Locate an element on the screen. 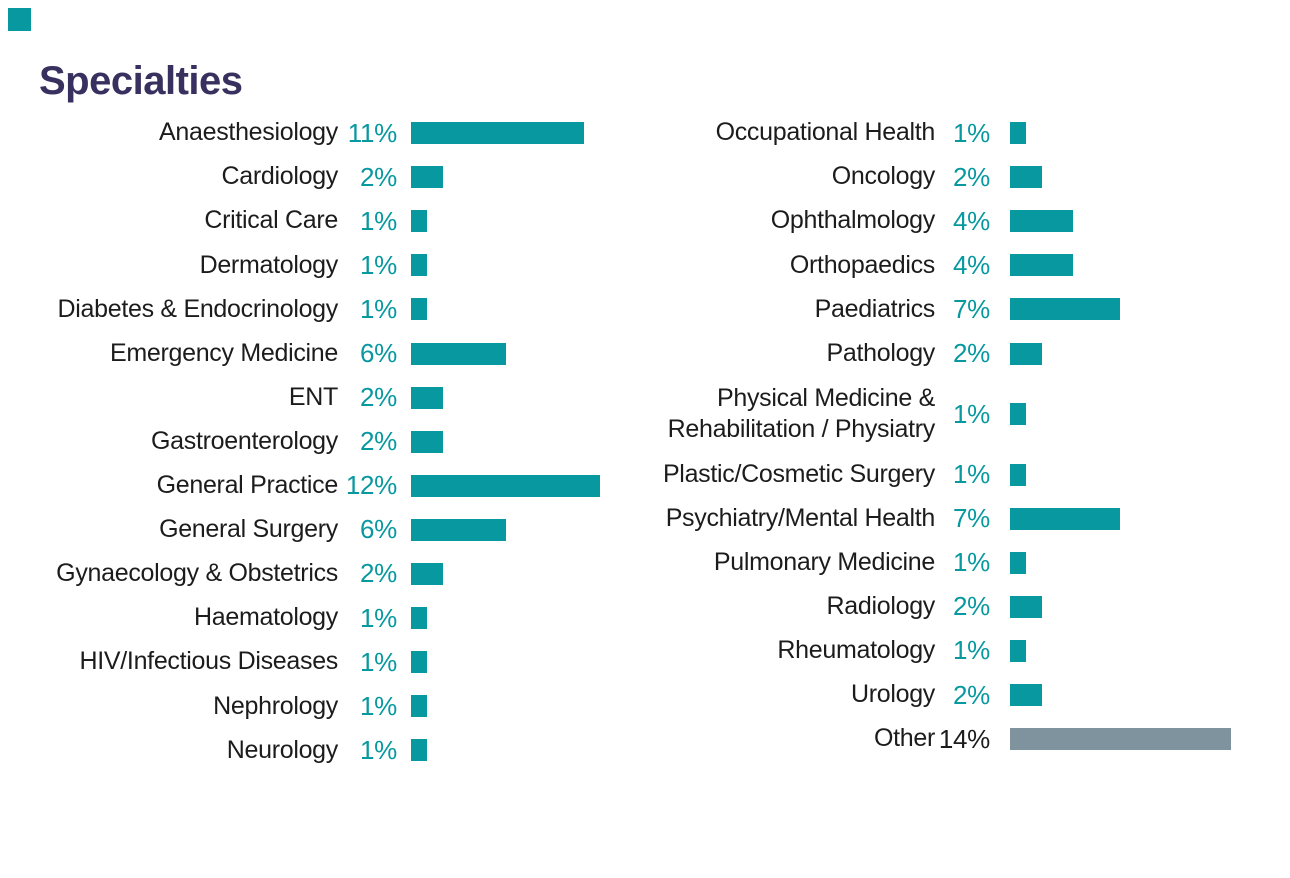 Image resolution: width=1290 pixels, height=878 pixels. bar-label: HIV/Infectious Diseases is located at coordinates (209, 661).